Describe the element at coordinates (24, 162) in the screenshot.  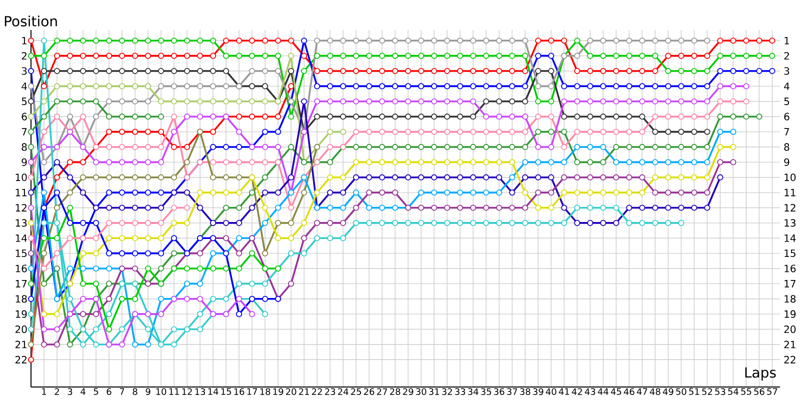
I see `y-tick-label: 9` at that location.